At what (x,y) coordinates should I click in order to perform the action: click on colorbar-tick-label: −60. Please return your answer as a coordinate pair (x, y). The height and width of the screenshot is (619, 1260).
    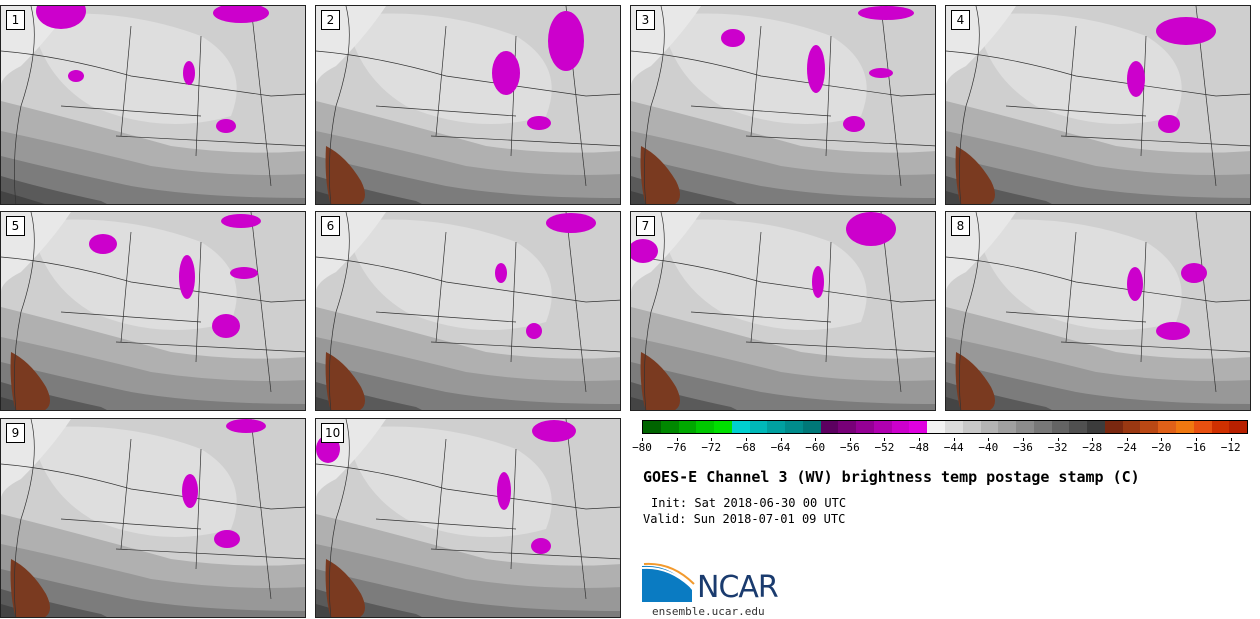
    Looking at the image, I should click on (815, 447).